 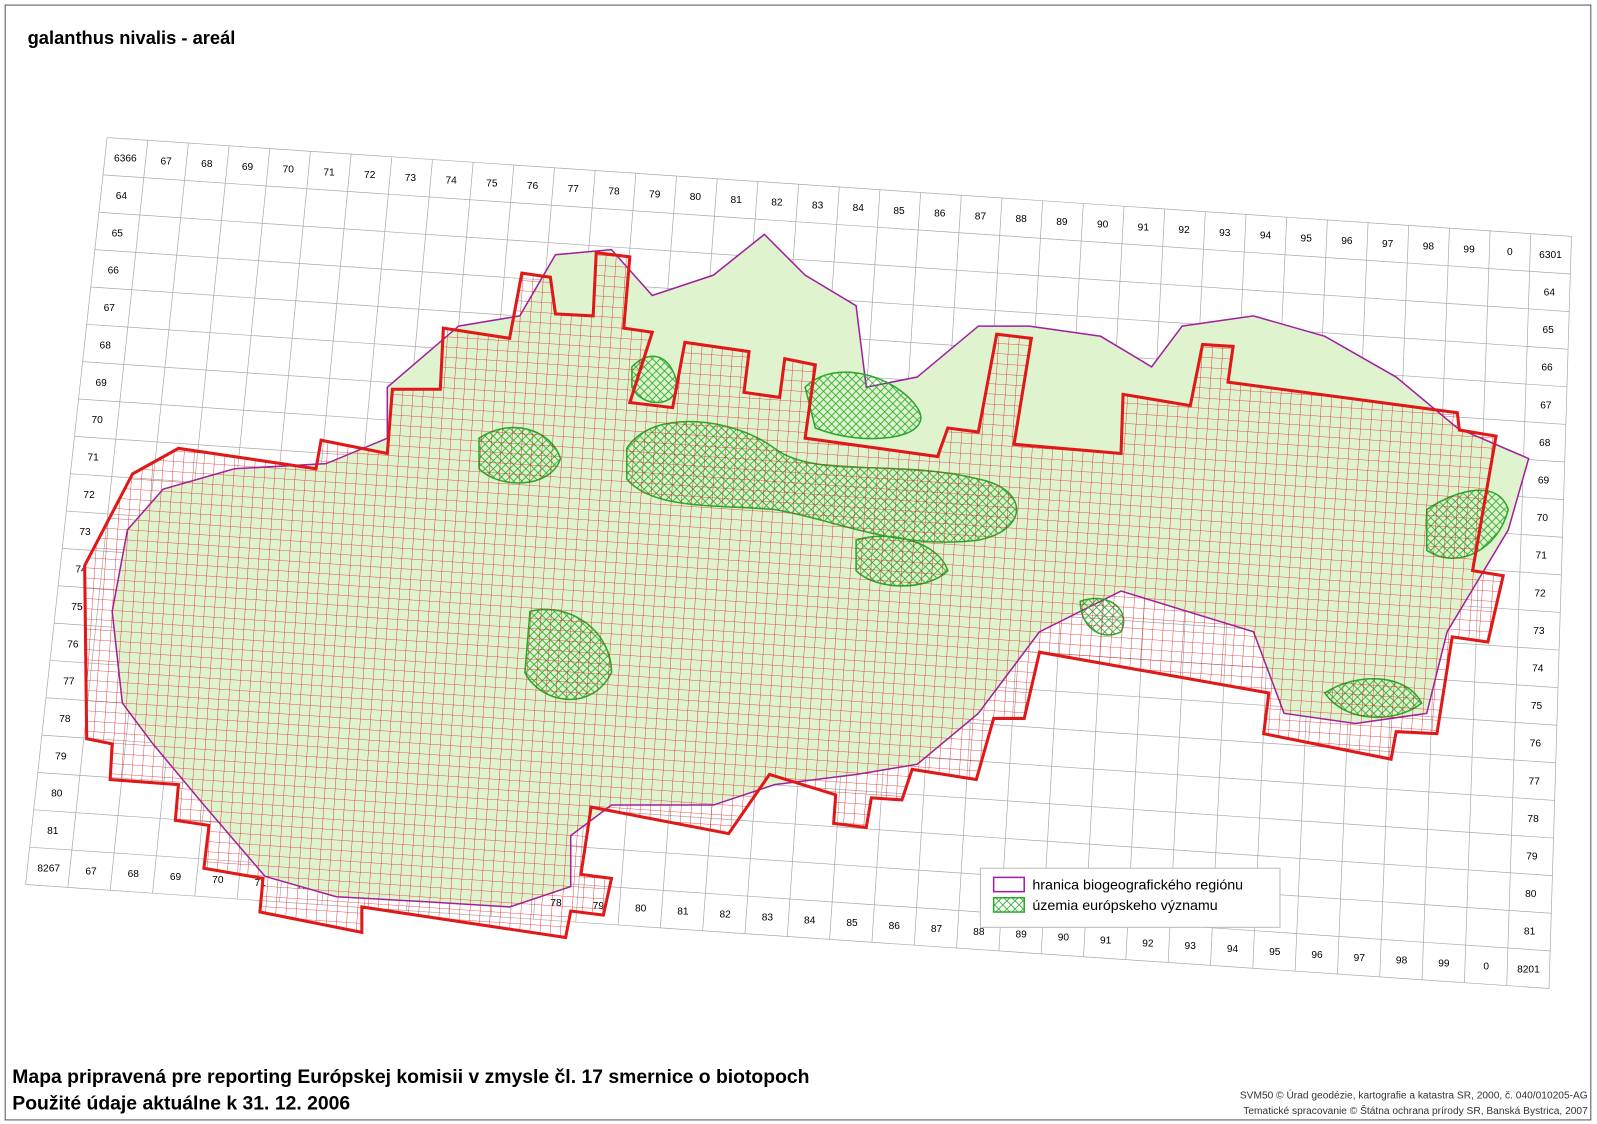 What do you see at coordinates (1124, 906) in the screenshot?
I see `legend-label: územia európskeho významu` at bounding box center [1124, 906].